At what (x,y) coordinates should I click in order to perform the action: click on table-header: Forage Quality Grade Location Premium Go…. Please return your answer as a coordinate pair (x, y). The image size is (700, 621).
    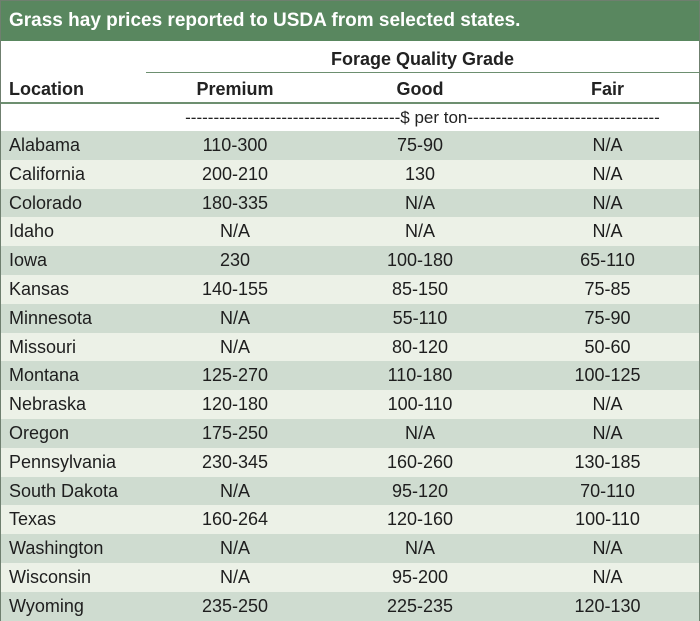
    Looking at the image, I should click on (350, 72).